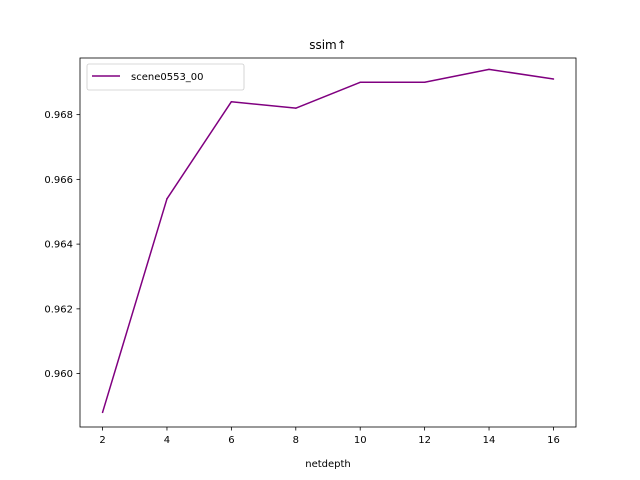  What do you see at coordinates (489, 440) in the screenshot?
I see `x-tick-label: 14` at bounding box center [489, 440].